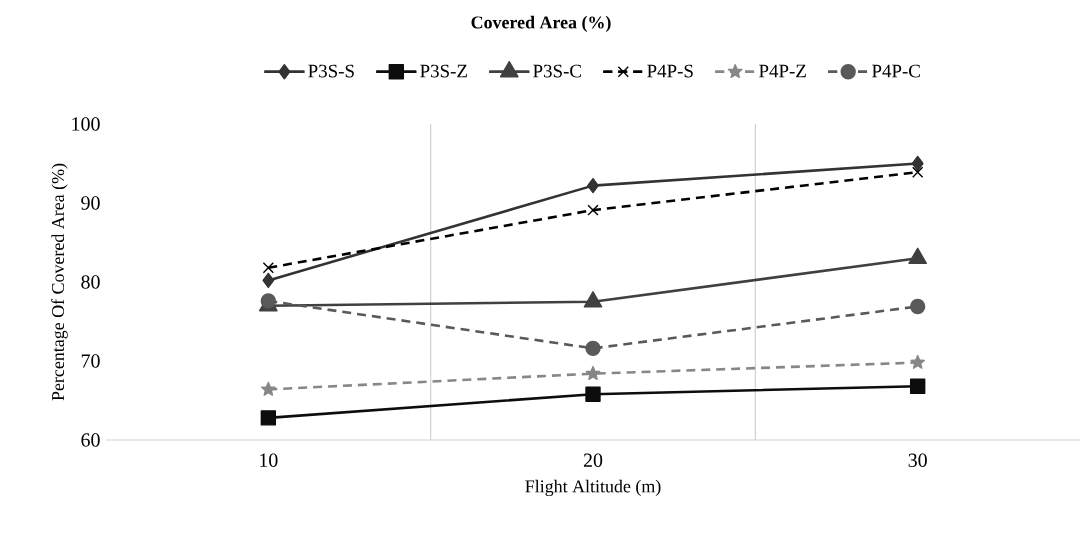 The image size is (1083, 534). What do you see at coordinates (782, 71) in the screenshot?
I see `legend-label: P4P-Z` at bounding box center [782, 71].